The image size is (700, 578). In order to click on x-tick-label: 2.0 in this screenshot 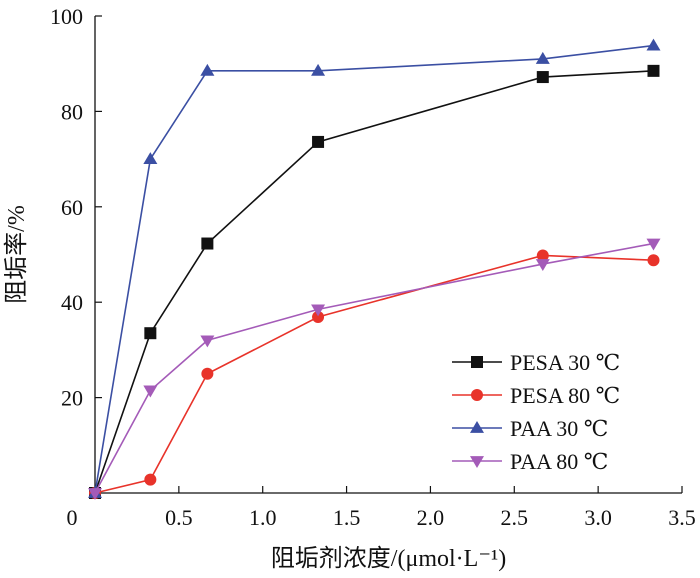, I will do `click(431, 517)`.